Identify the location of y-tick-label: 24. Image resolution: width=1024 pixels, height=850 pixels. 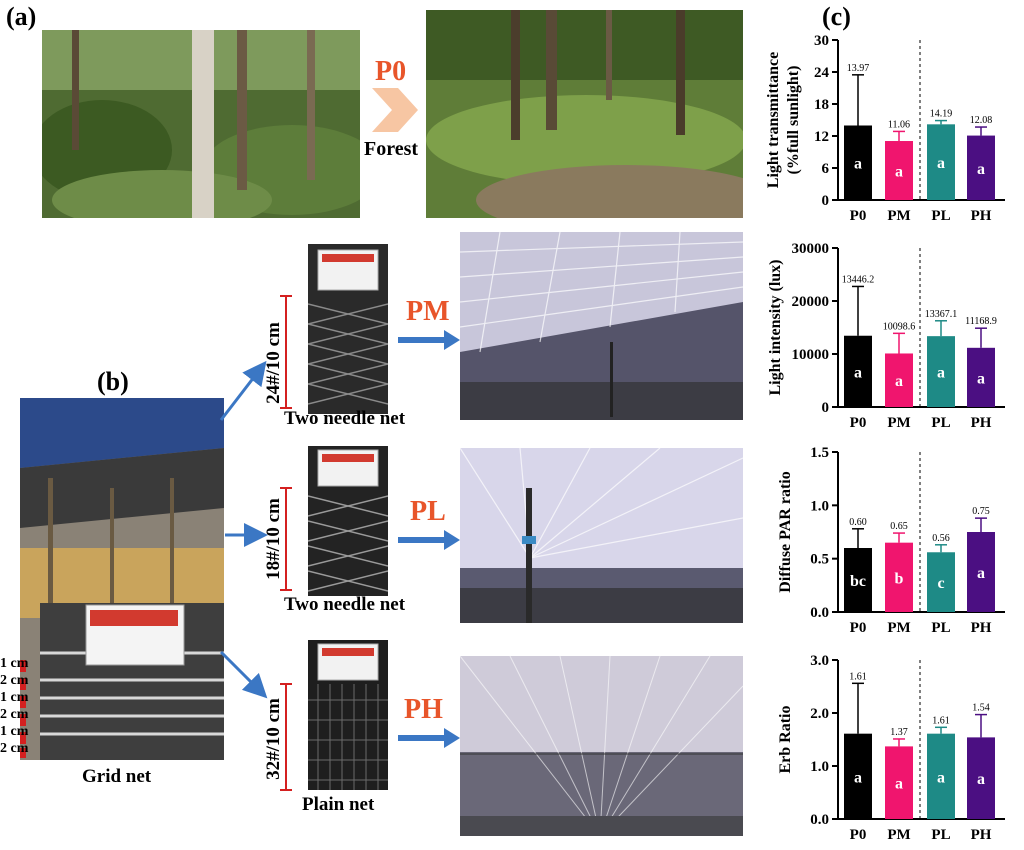
(822, 73).